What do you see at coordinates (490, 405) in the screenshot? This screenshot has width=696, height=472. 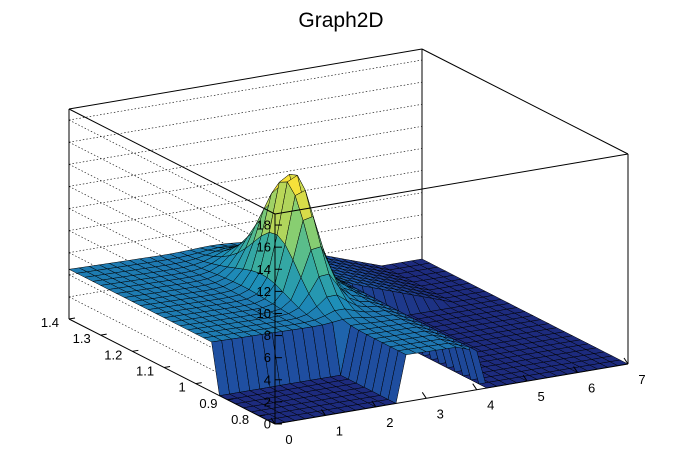 I see `x-tick-label: 4` at bounding box center [490, 405].